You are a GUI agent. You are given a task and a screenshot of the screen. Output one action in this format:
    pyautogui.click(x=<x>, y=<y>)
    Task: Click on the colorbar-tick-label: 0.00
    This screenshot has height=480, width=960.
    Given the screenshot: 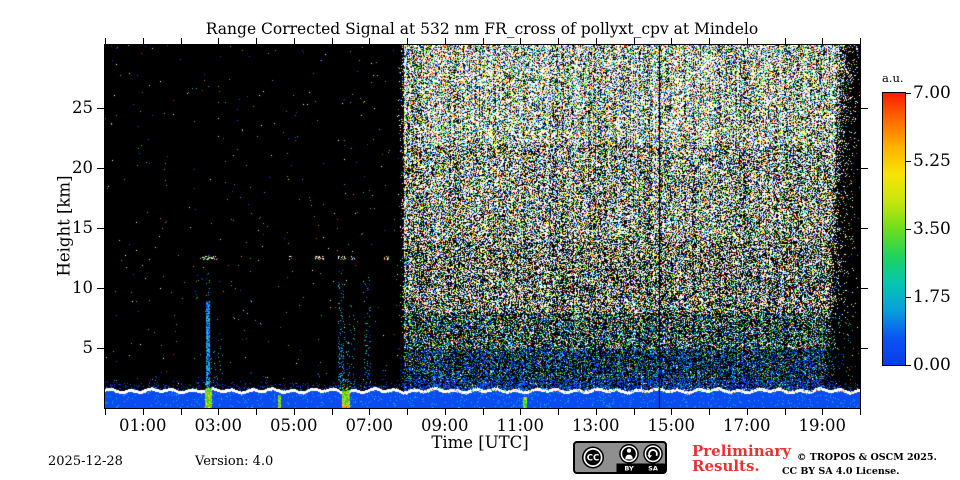 What is the action you would take?
    pyautogui.click(x=932, y=365)
    